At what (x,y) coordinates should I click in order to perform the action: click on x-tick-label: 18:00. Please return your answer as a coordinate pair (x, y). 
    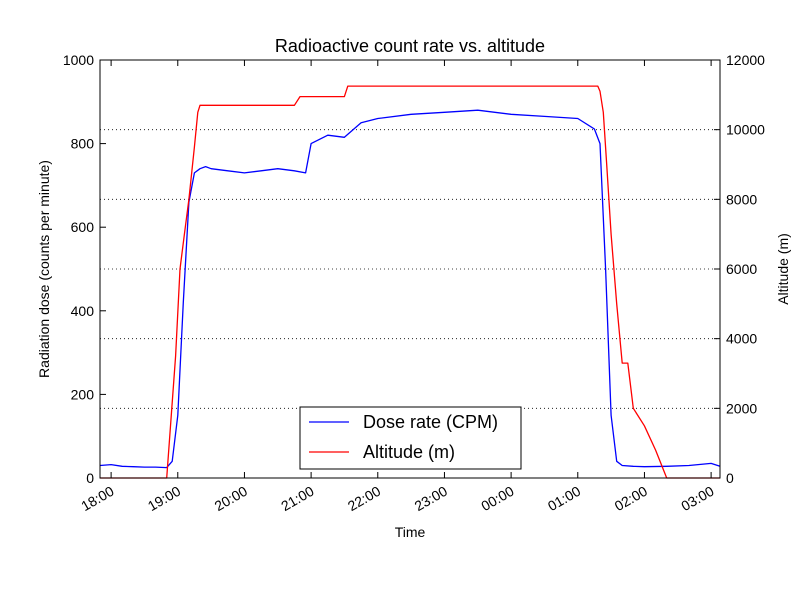
    Looking at the image, I should click on (97, 498).